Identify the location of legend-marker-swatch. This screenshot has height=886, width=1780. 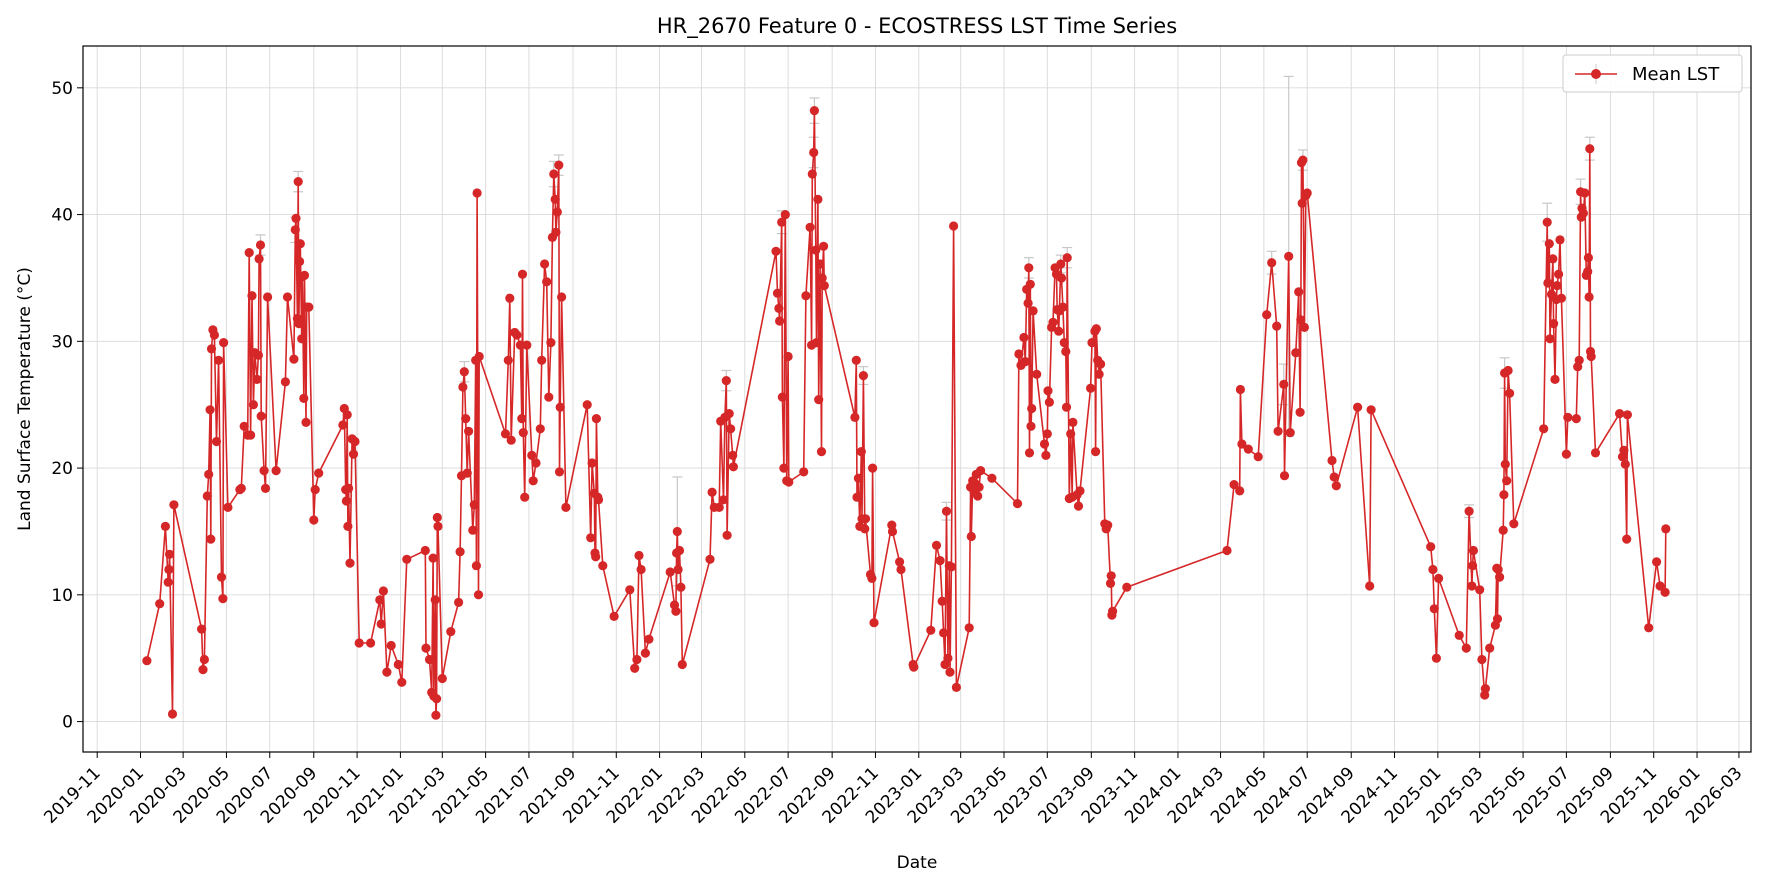
(1596, 74).